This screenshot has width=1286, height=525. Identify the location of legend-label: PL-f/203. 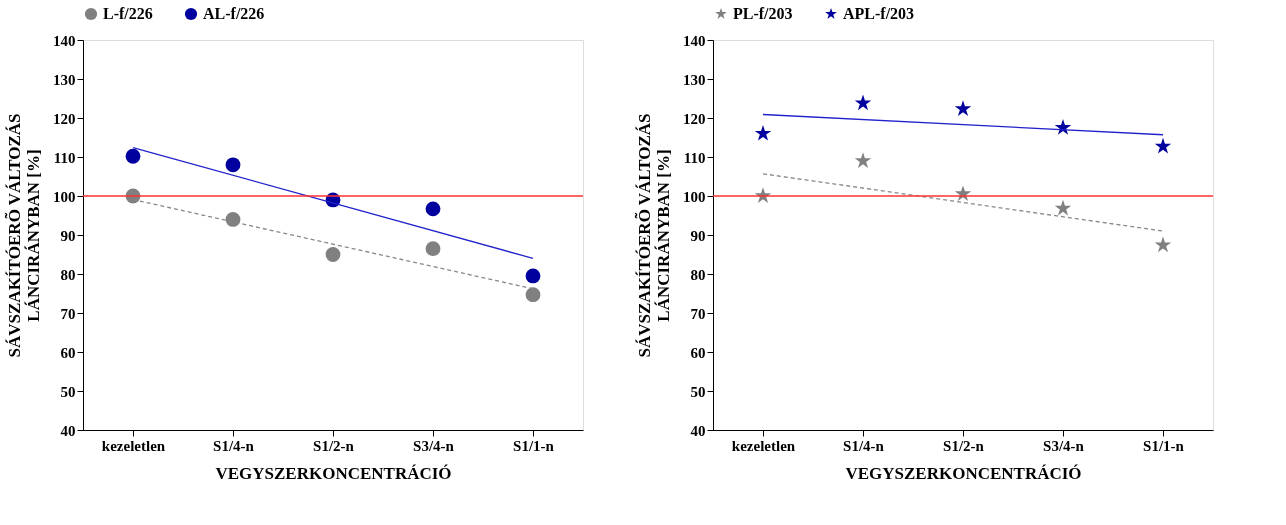
(763, 13).